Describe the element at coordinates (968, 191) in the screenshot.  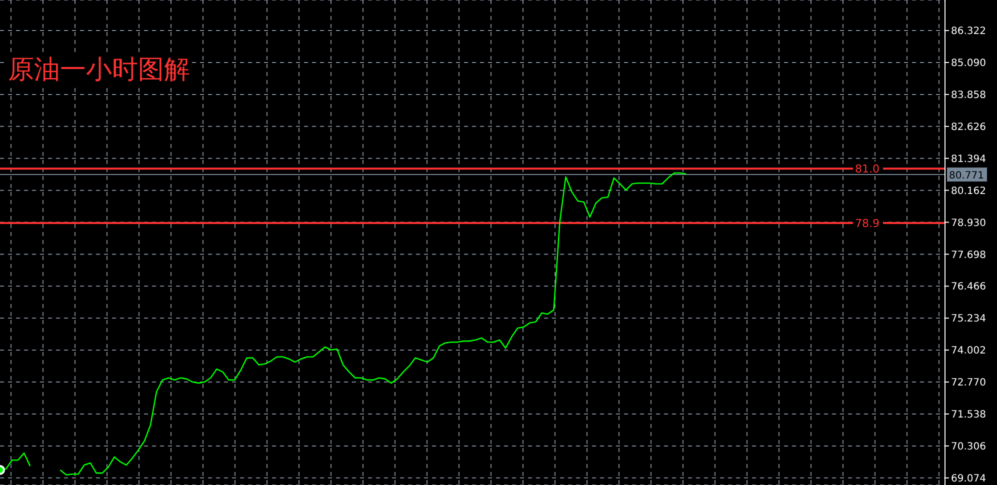
I see `y-tick-label: 80.162` at that location.